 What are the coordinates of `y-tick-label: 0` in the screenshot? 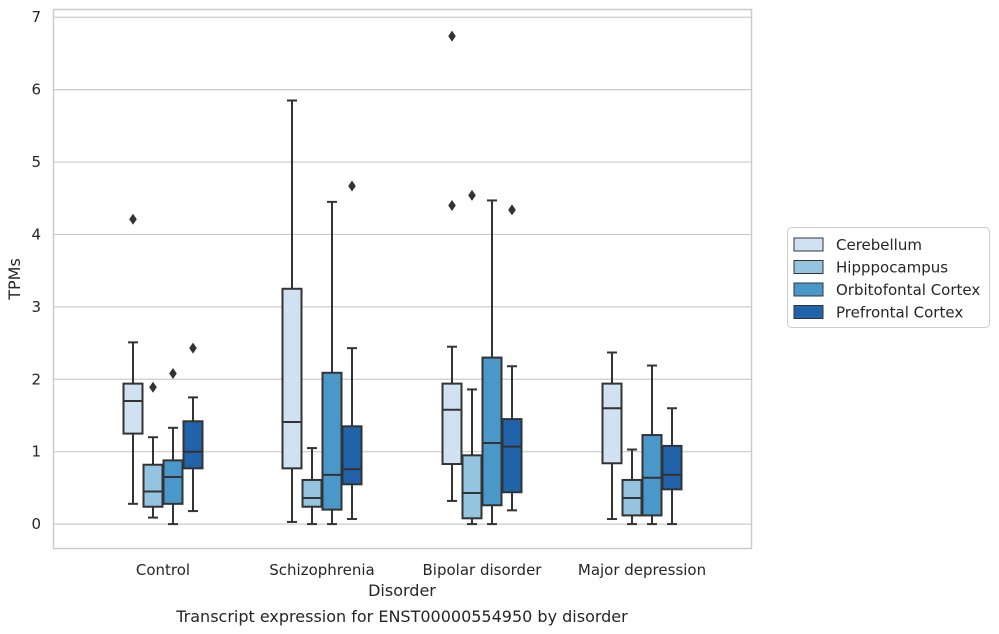 It's located at (36, 524).